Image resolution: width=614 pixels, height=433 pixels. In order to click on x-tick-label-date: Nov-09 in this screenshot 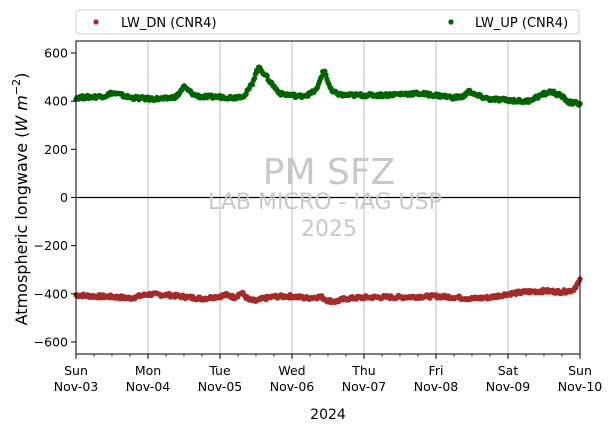, I will do `click(508, 386)`.